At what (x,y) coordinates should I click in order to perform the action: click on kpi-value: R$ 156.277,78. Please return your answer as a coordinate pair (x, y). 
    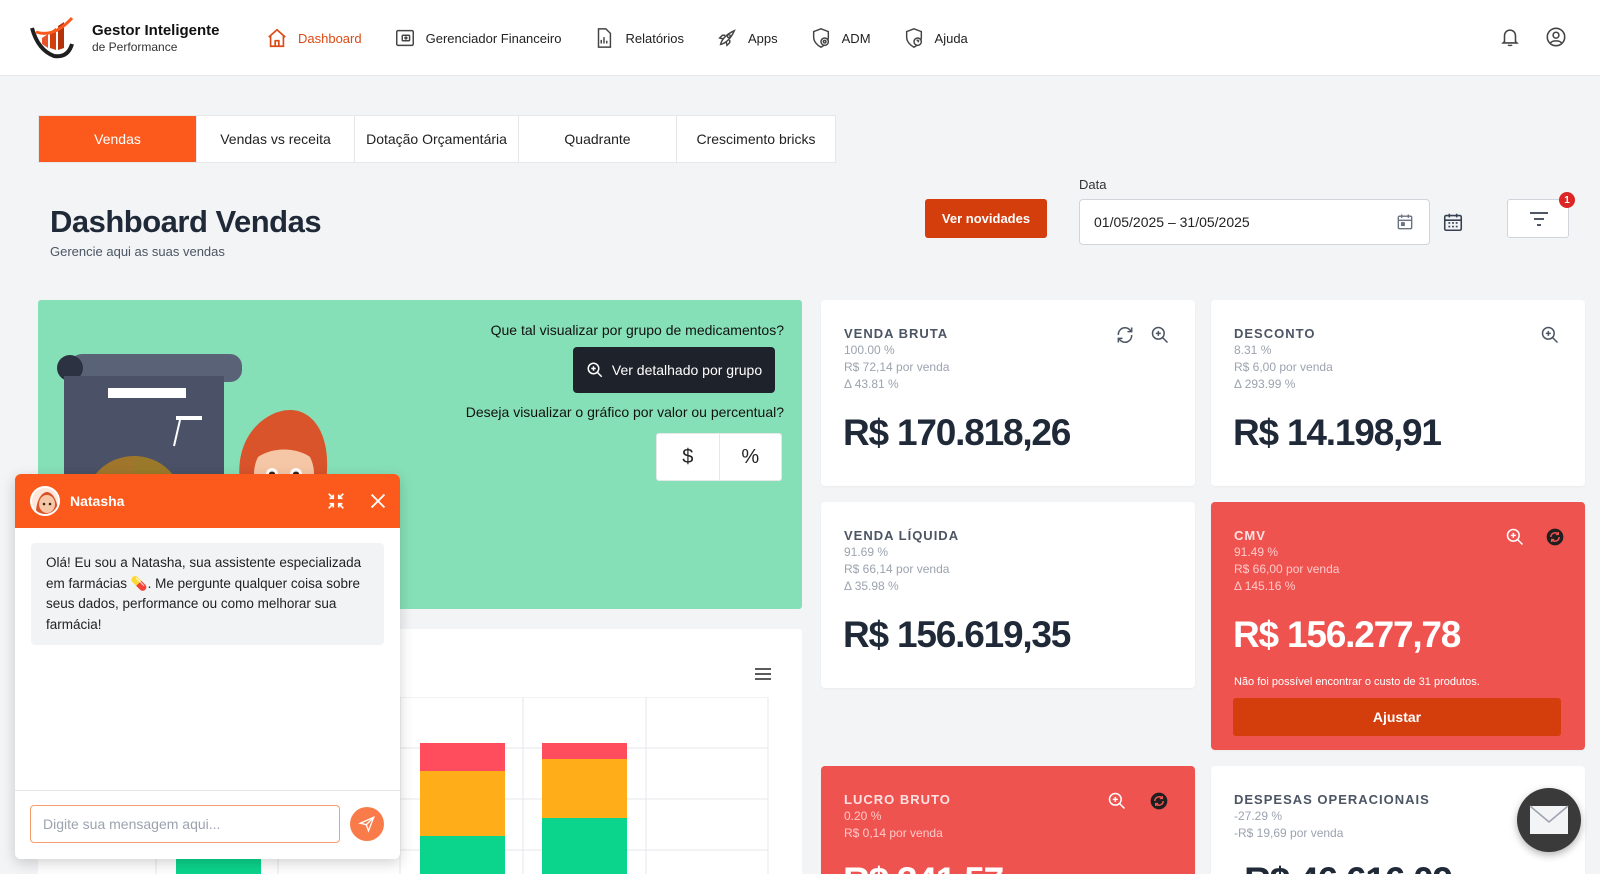
    Looking at the image, I should click on (1347, 634).